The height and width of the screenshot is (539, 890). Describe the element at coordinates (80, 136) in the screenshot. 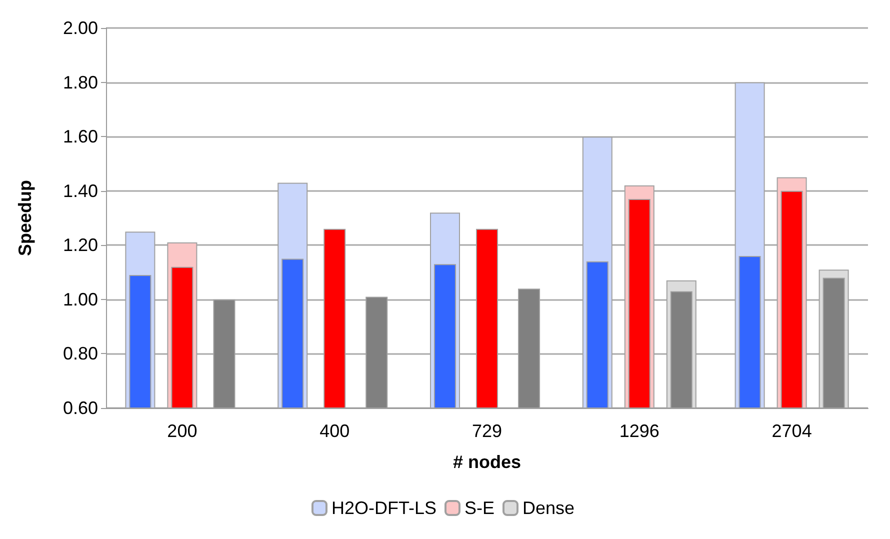

I see `y-tick-label: 1.60` at that location.